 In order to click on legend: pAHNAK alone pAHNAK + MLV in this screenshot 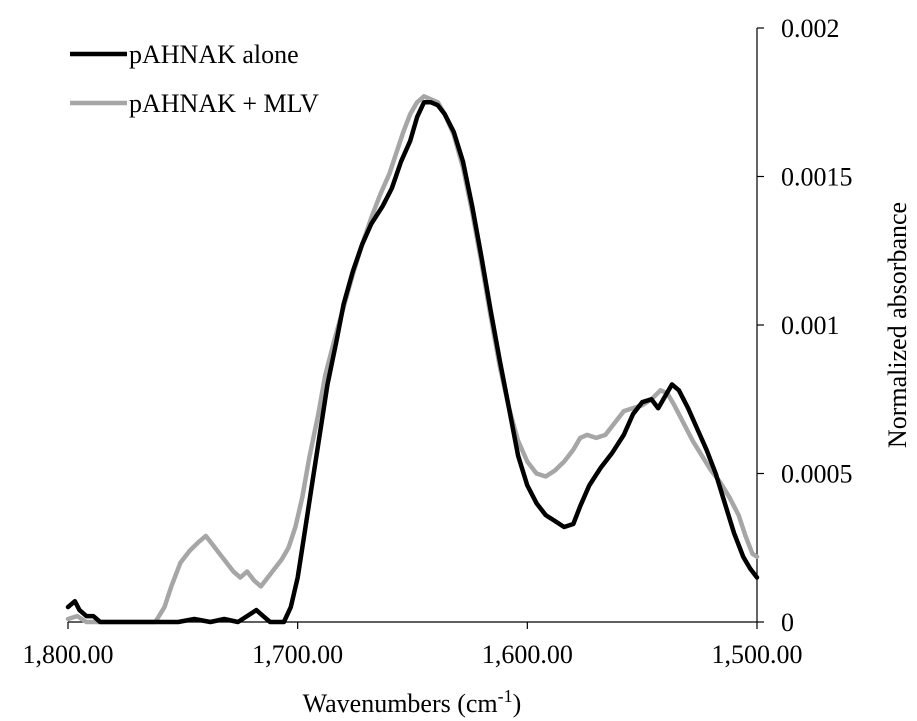, I will do `click(194, 79)`.